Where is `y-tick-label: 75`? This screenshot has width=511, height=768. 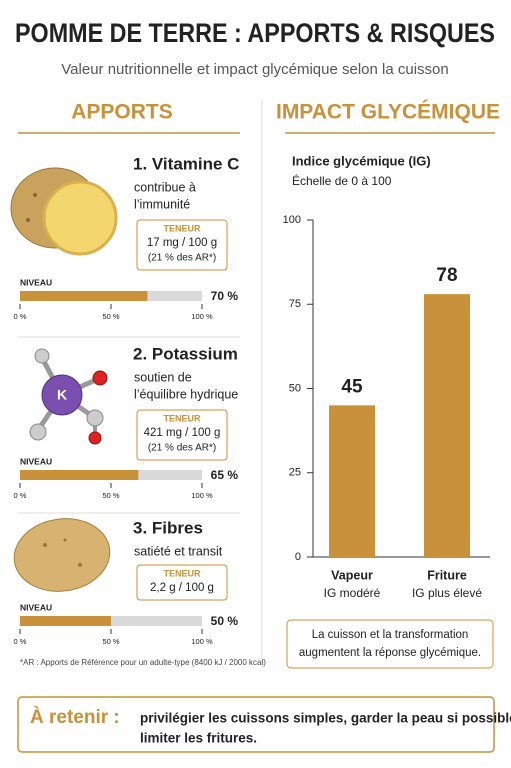
y-tick-label: 75 is located at coordinates (295, 304).